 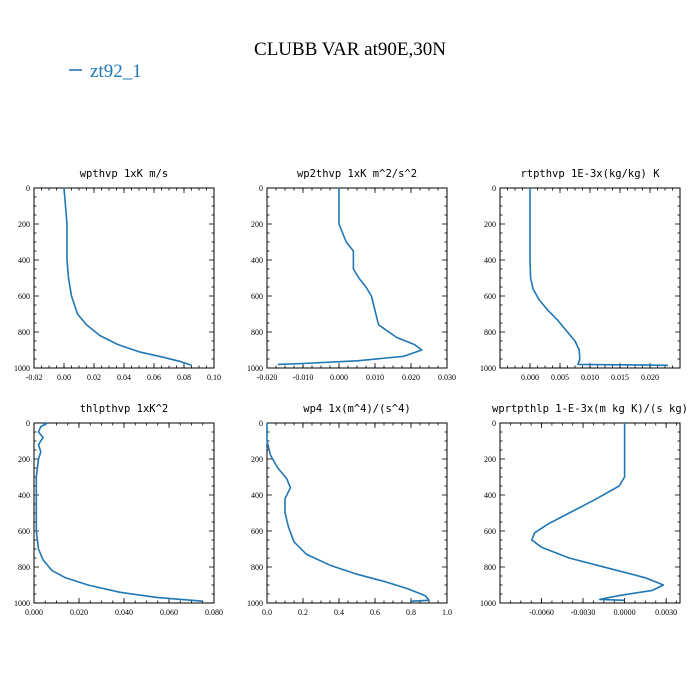 What do you see at coordinates (541, 612) in the screenshot?
I see `x-tick-label: -0.0060` at bounding box center [541, 612].